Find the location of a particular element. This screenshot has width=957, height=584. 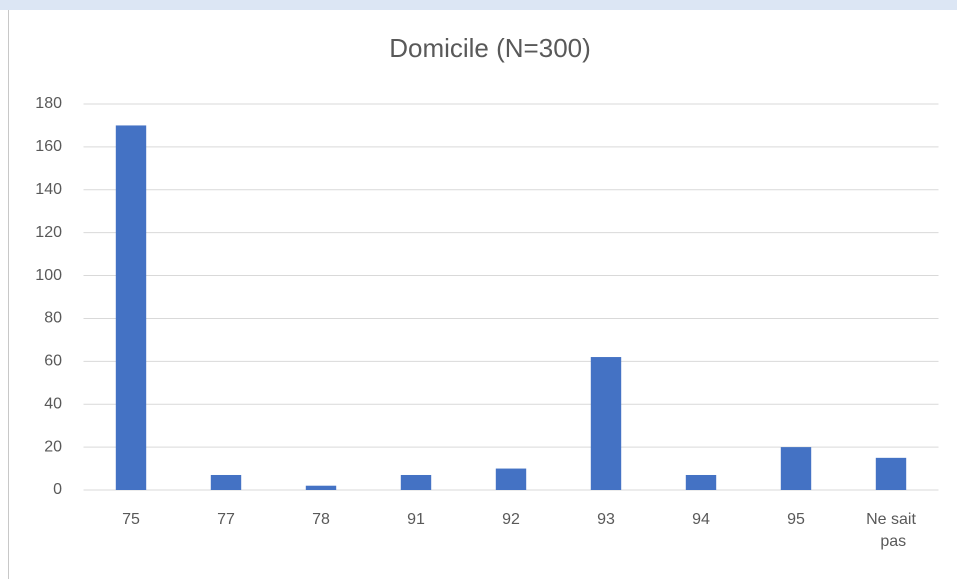

y-tick-label: 180 is located at coordinates (48, 103).